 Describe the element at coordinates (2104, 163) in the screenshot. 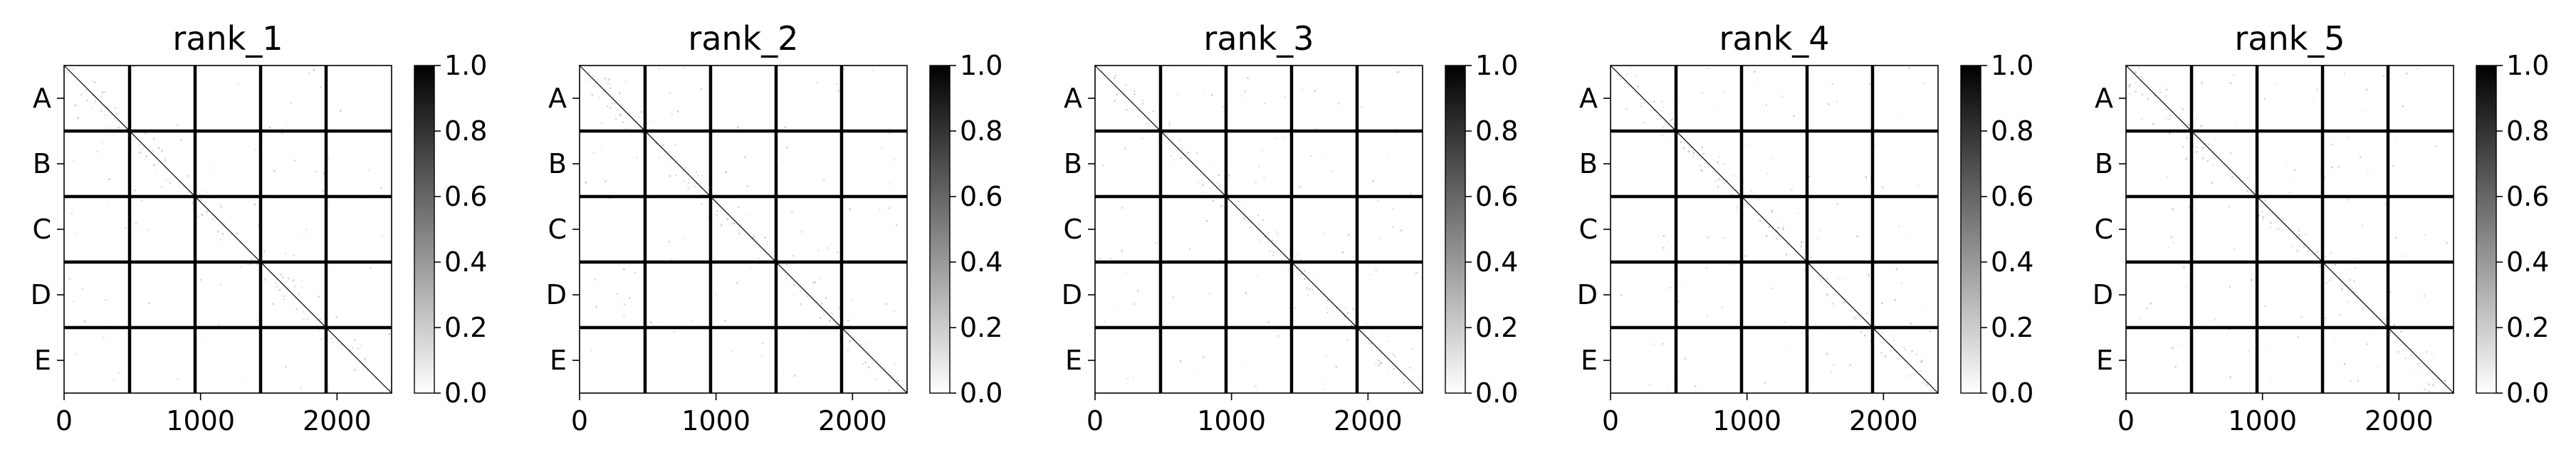

I see `y-tick-label: B` at that location.